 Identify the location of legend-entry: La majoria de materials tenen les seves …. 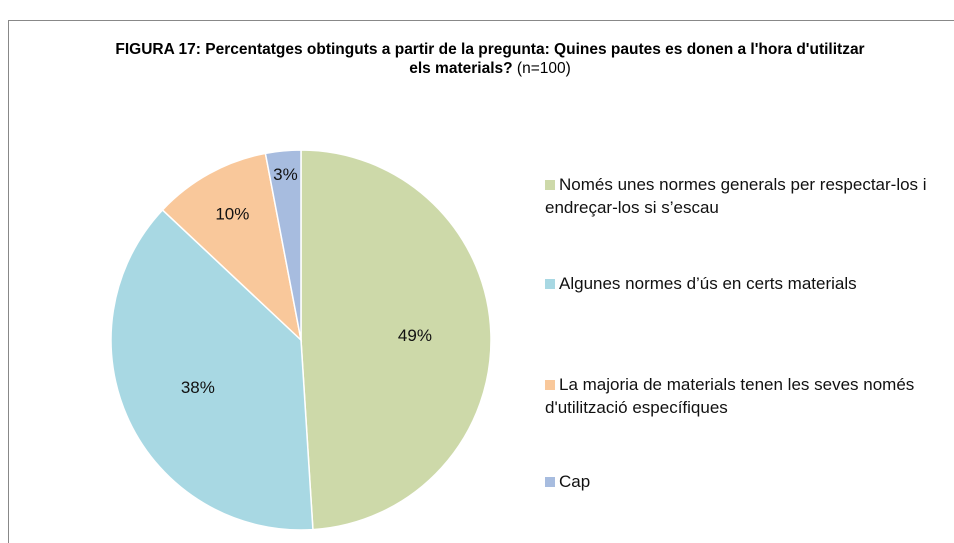
(745, 396).